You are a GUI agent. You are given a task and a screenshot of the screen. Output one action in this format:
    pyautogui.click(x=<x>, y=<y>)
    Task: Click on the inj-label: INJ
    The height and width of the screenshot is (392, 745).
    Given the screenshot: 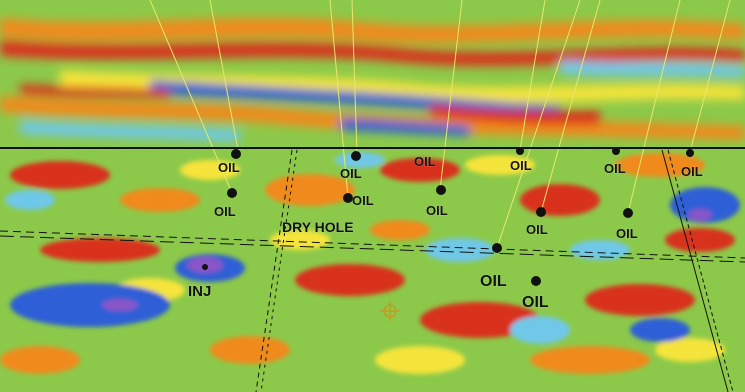 What is the action you would take?
    pyautogui.click(x=199, y=291)
    